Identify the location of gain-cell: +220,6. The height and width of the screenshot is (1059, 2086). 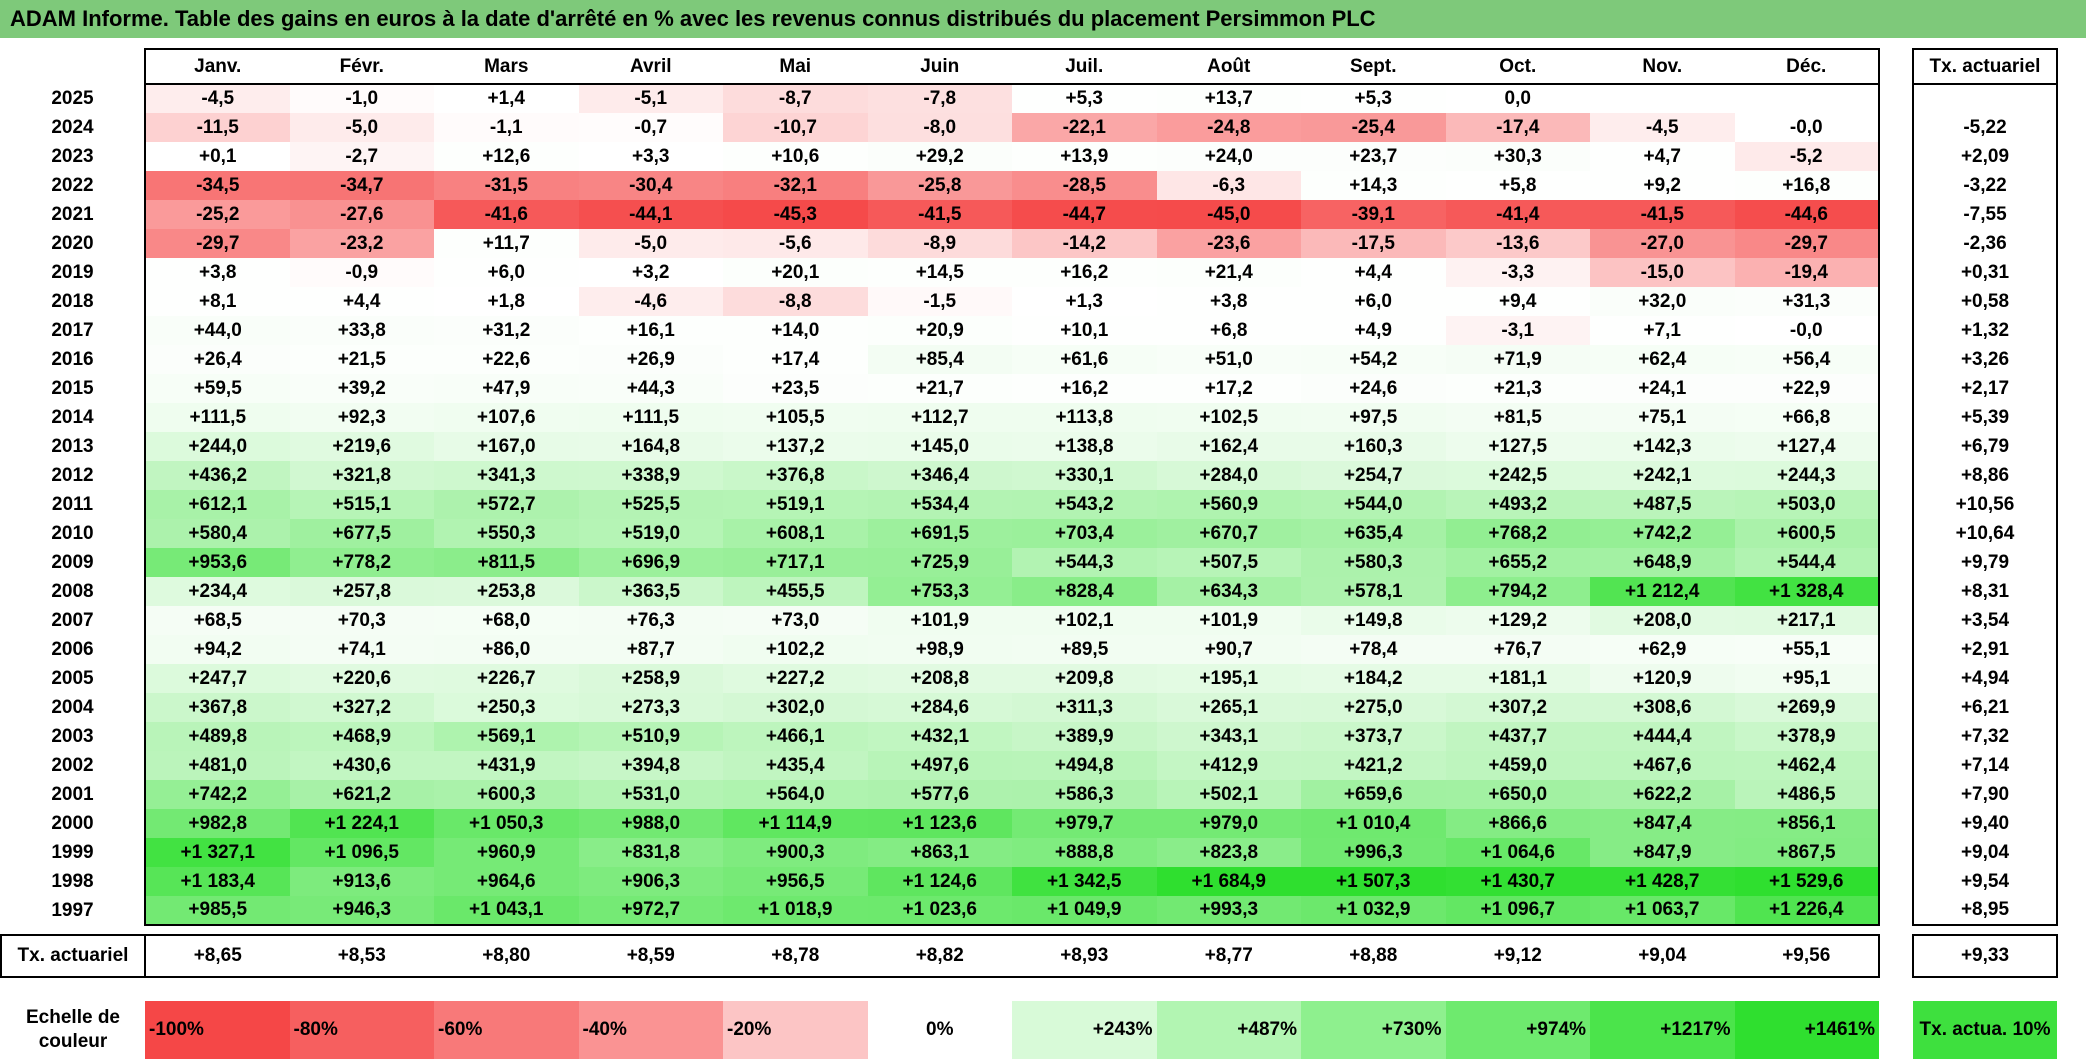
(361, 678).